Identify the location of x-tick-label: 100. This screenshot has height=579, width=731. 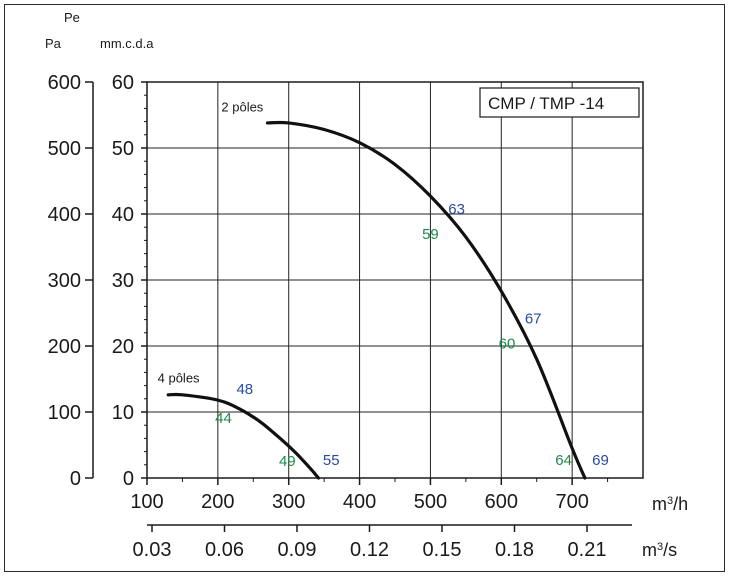
(146, 502).